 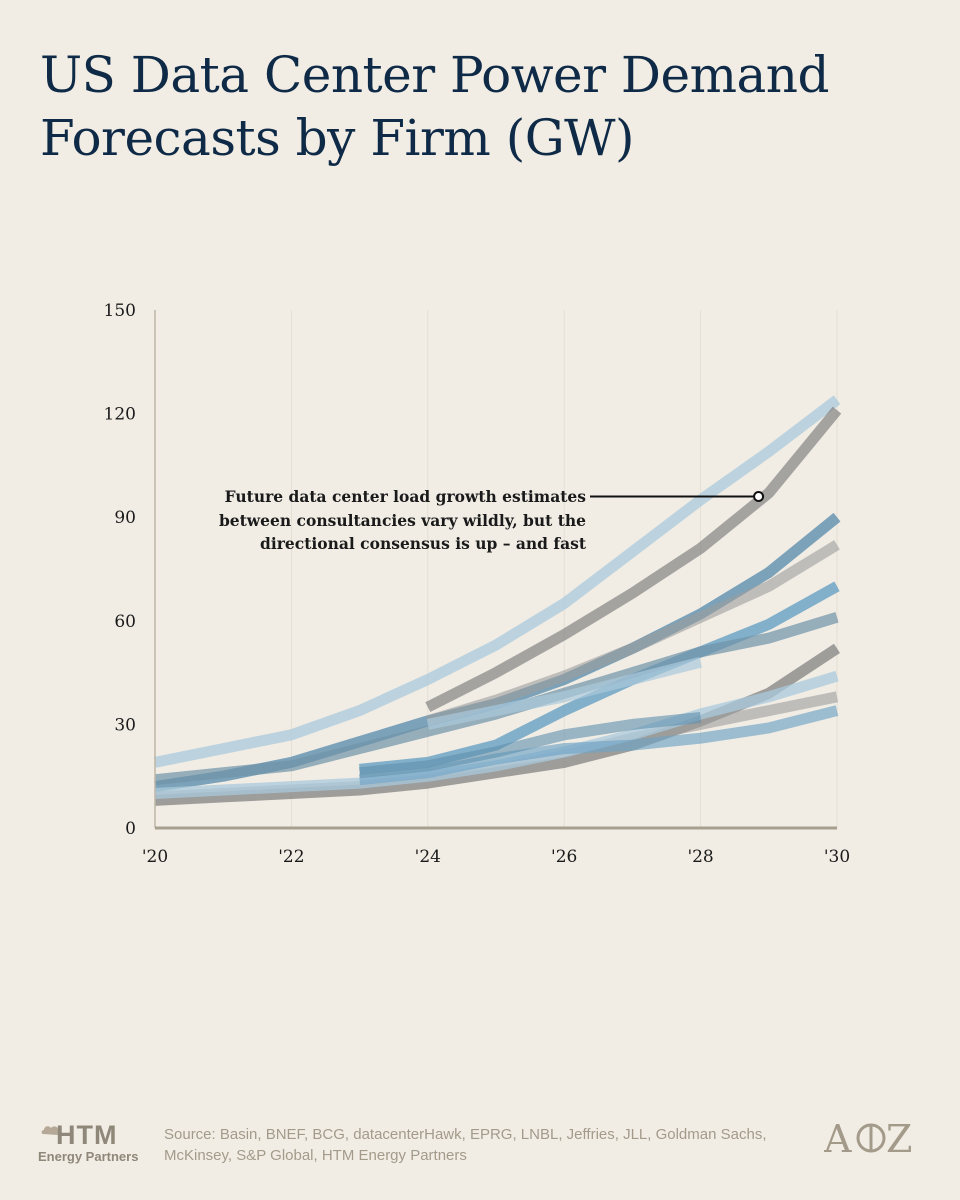 I want to click on y-tick-label-1: 30, so click(x=125, y=725).